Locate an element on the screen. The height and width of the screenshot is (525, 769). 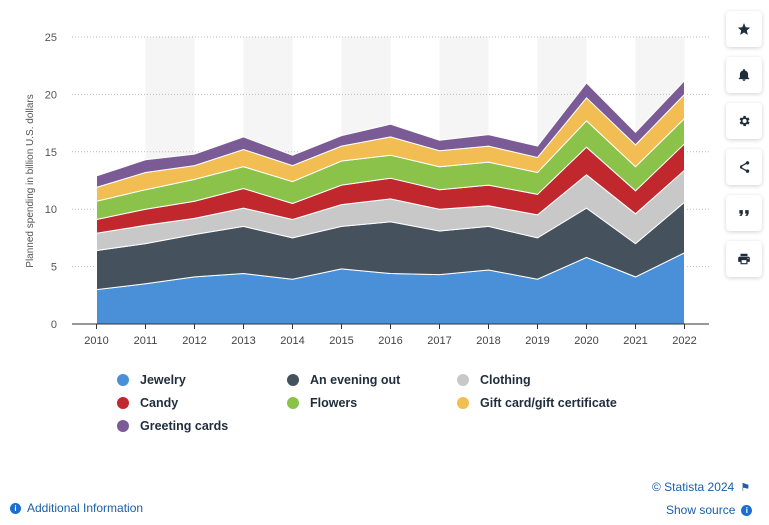
y-tick-label: 5 is located at coordinates (54, 268).